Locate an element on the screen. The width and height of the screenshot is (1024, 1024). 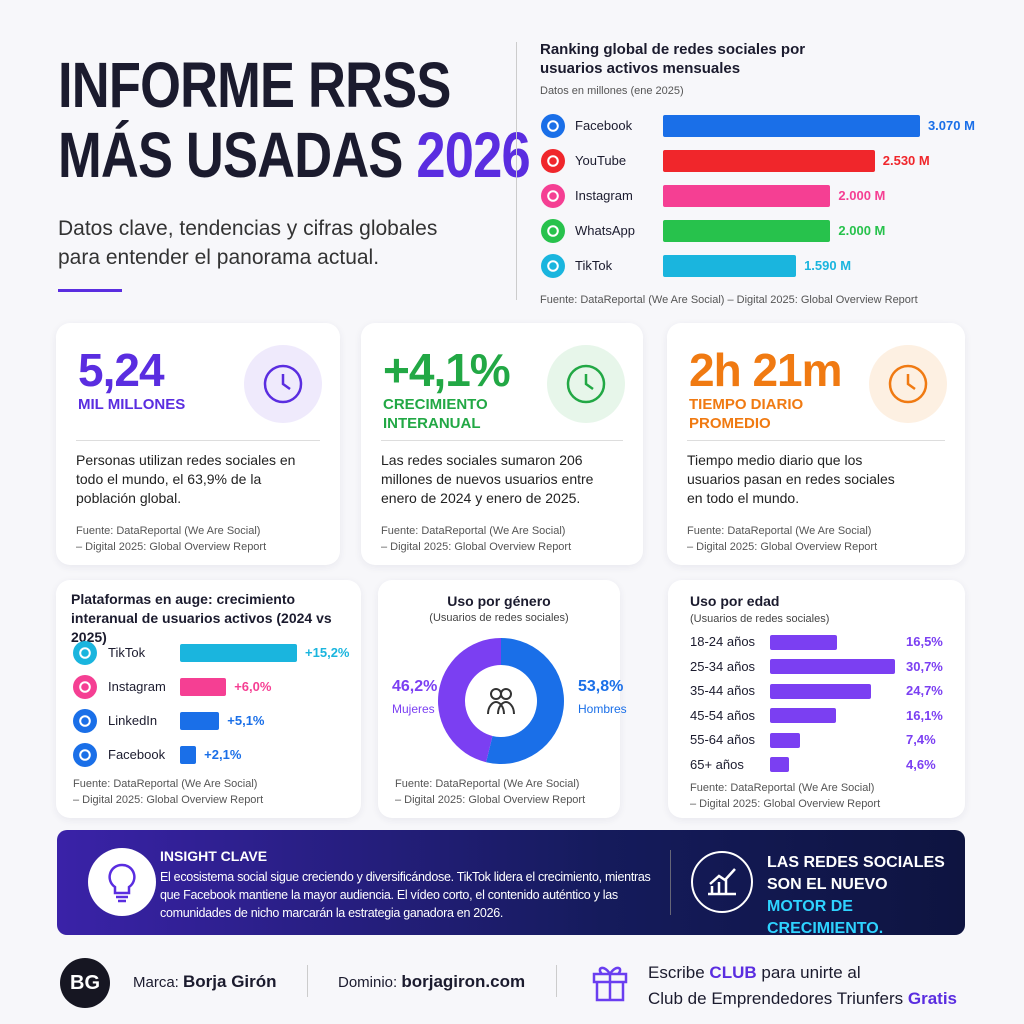
stat-value: 5,24 is located at coordinates (121, 370).